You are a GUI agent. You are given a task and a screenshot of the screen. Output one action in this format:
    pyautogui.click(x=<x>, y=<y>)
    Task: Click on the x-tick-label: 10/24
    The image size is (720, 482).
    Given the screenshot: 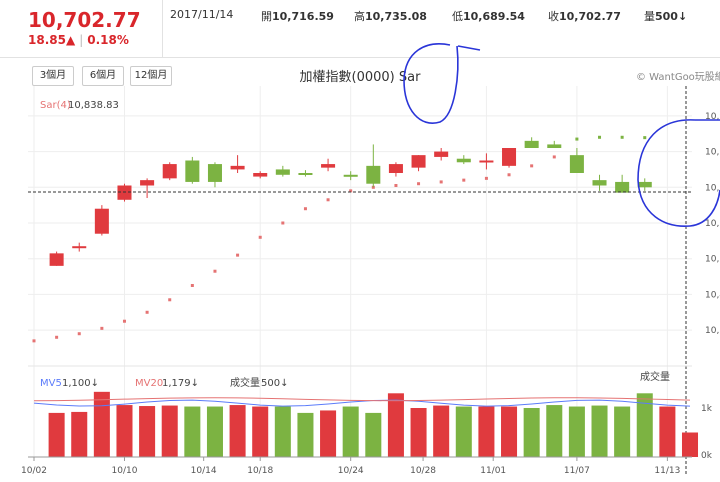 What is the action you would take?
    pyautogui.click(x=351, y=471)
    